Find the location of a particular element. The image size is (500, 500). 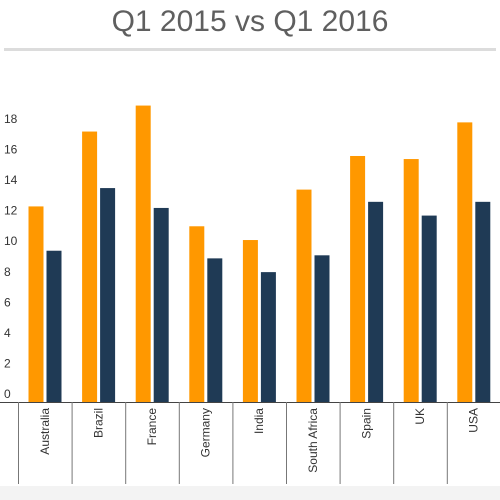

x-tick-label: France is located at coordinates (152, 427).